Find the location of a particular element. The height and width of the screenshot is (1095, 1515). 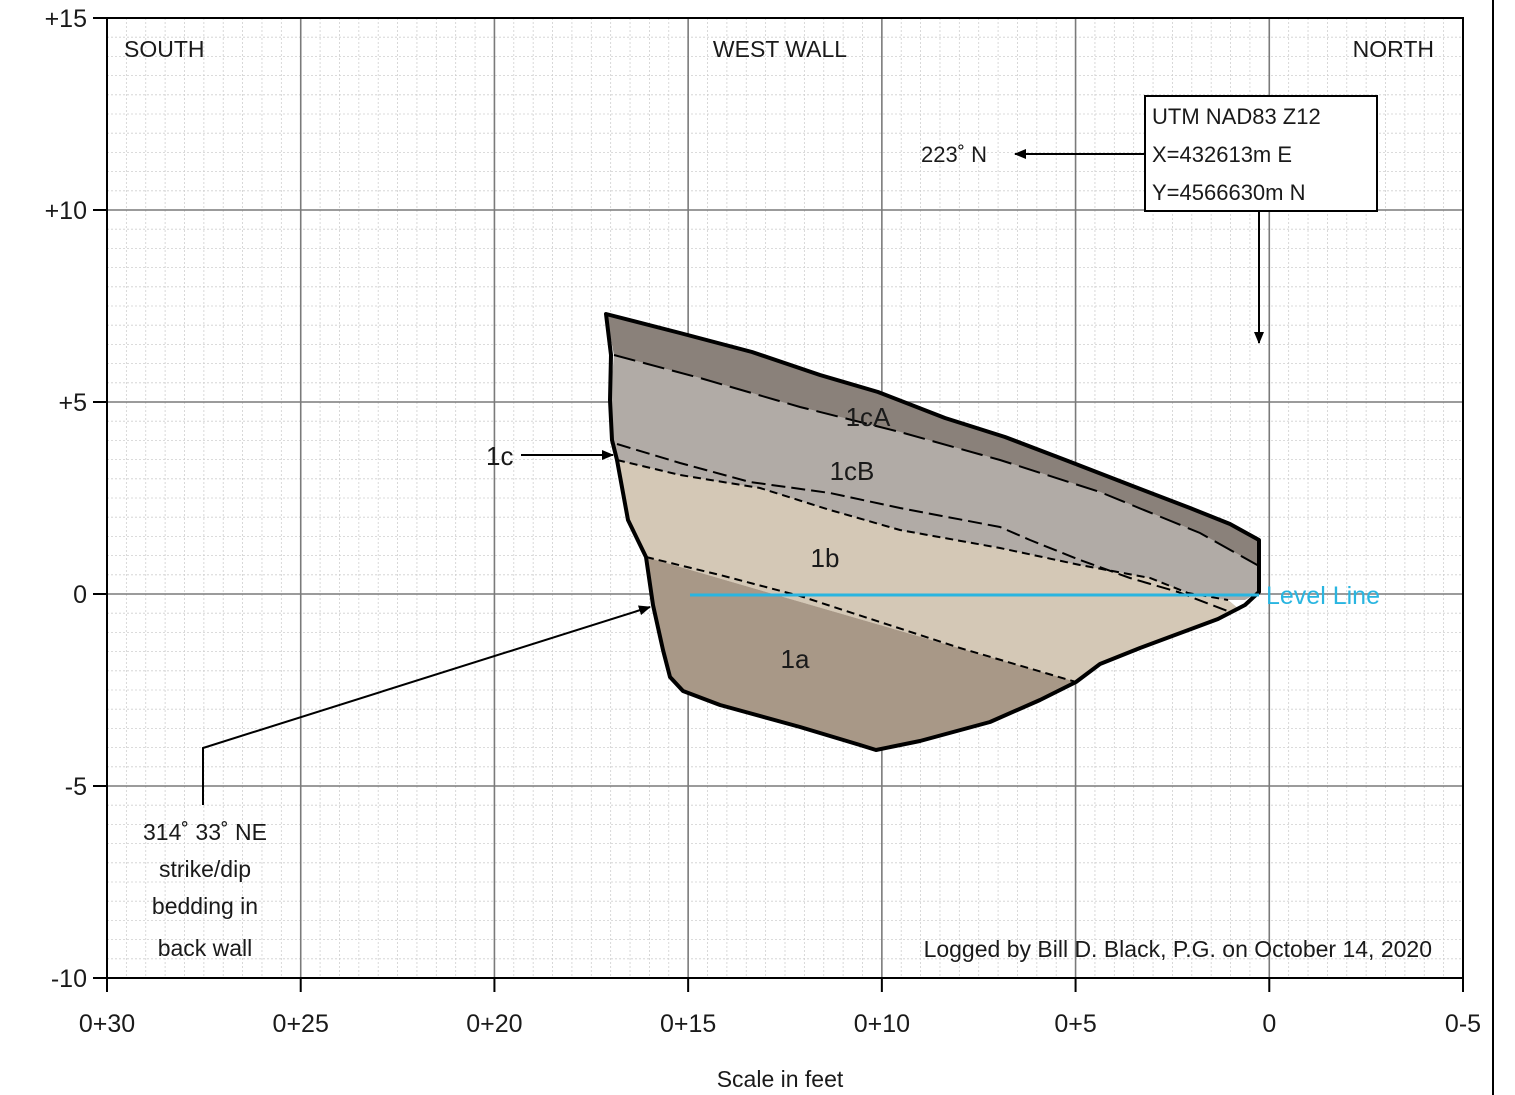

x-tick-label: 0+15 is located at coordinates (688, 1024).